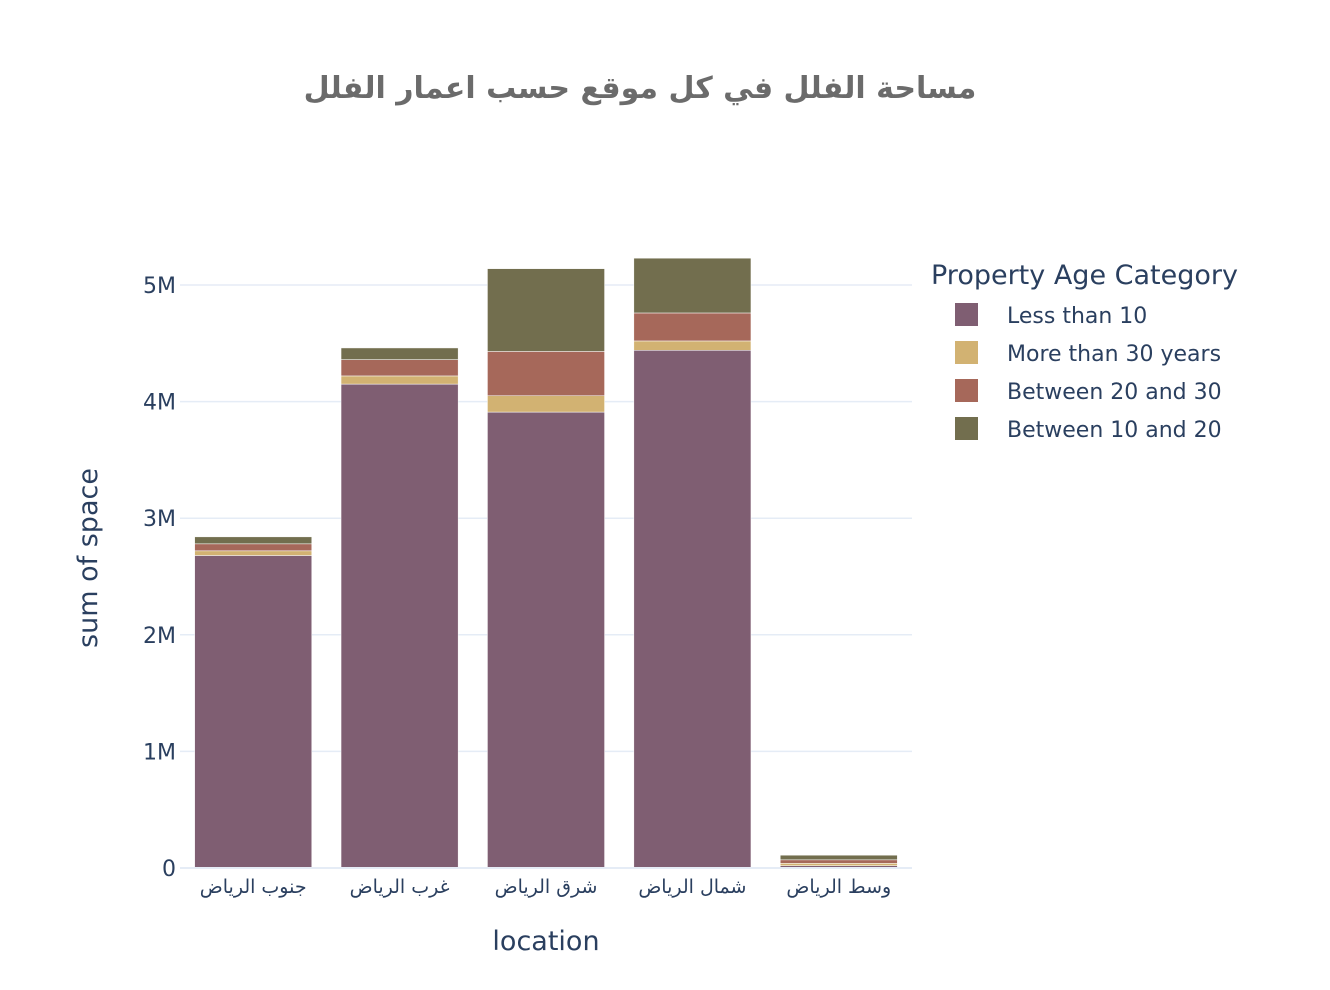  Describe the element at coordinates (1084, 275) in the screenshot. I see `legend-title: Property Age Category` at that location.